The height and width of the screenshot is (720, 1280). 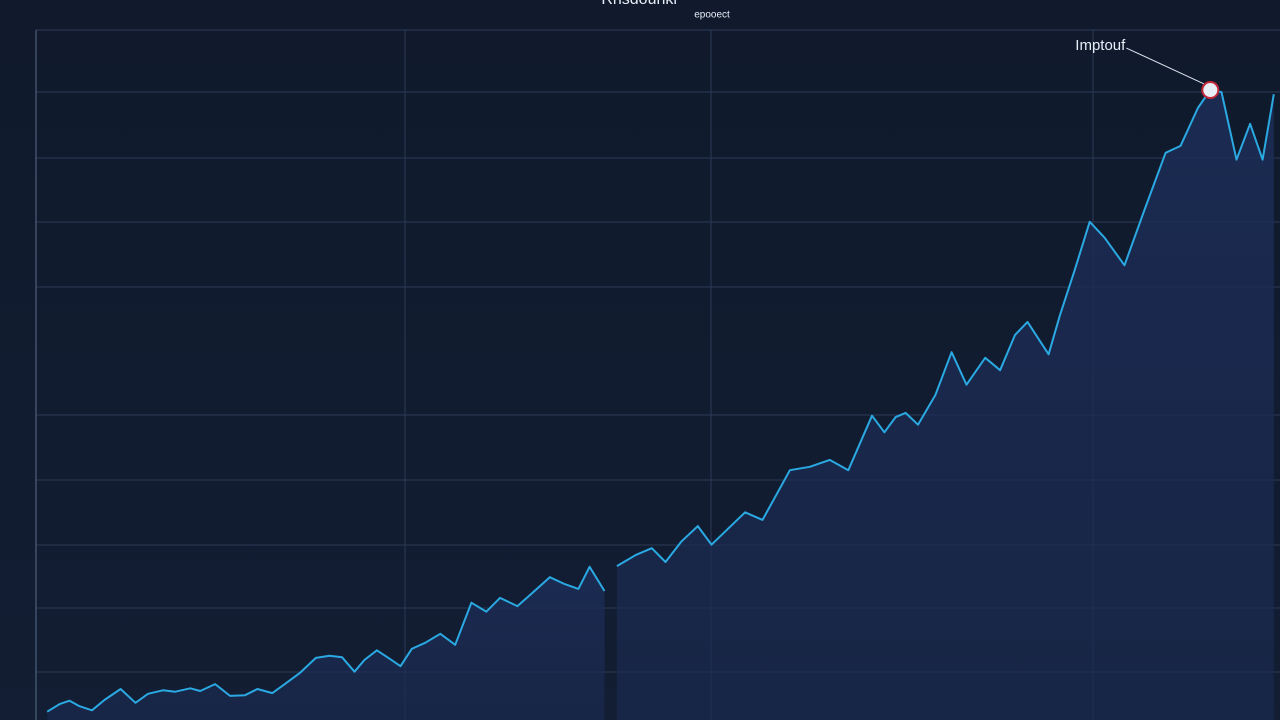 I want to click on chart-subtitle: epooect, so click(x=712, y=15).